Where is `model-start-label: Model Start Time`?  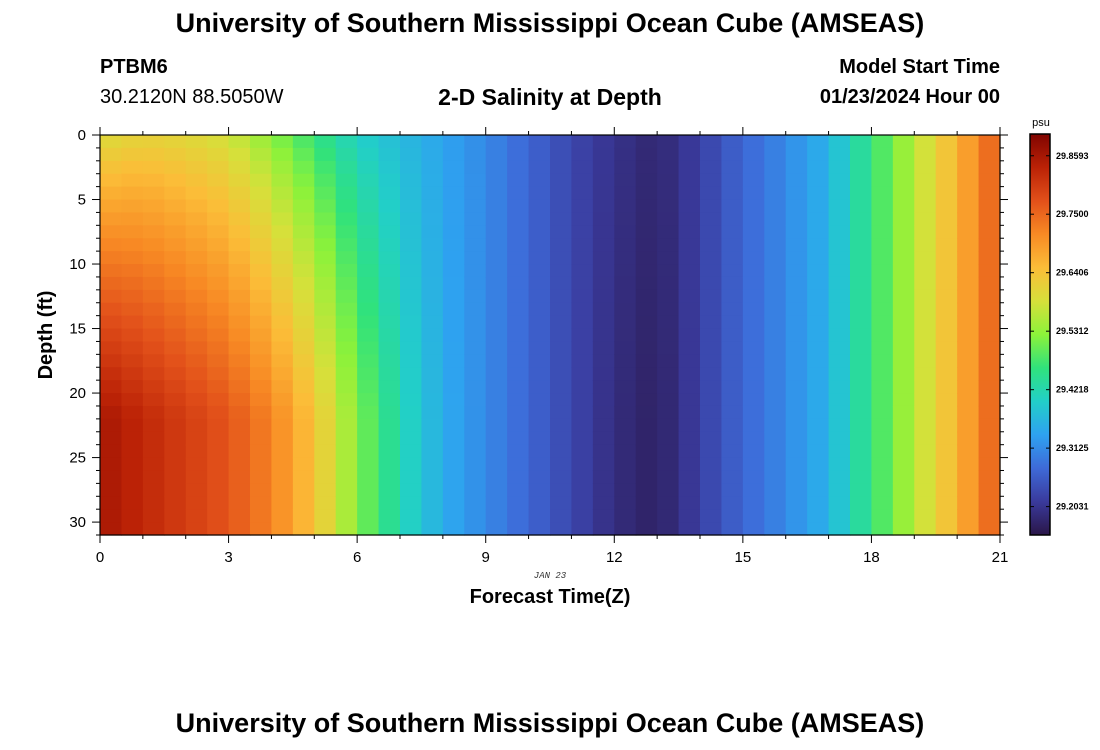 model-start-label: Model Start Time is located at coordinates (919, 67).